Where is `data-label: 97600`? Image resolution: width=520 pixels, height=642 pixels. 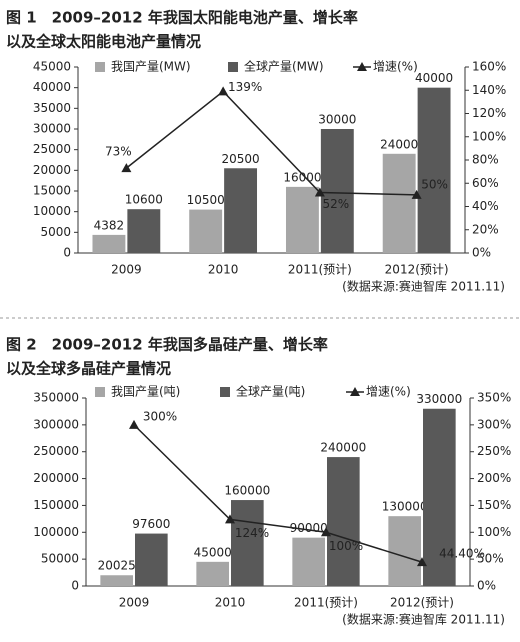 data-label: 97600 is located at coordinates (151, 524).